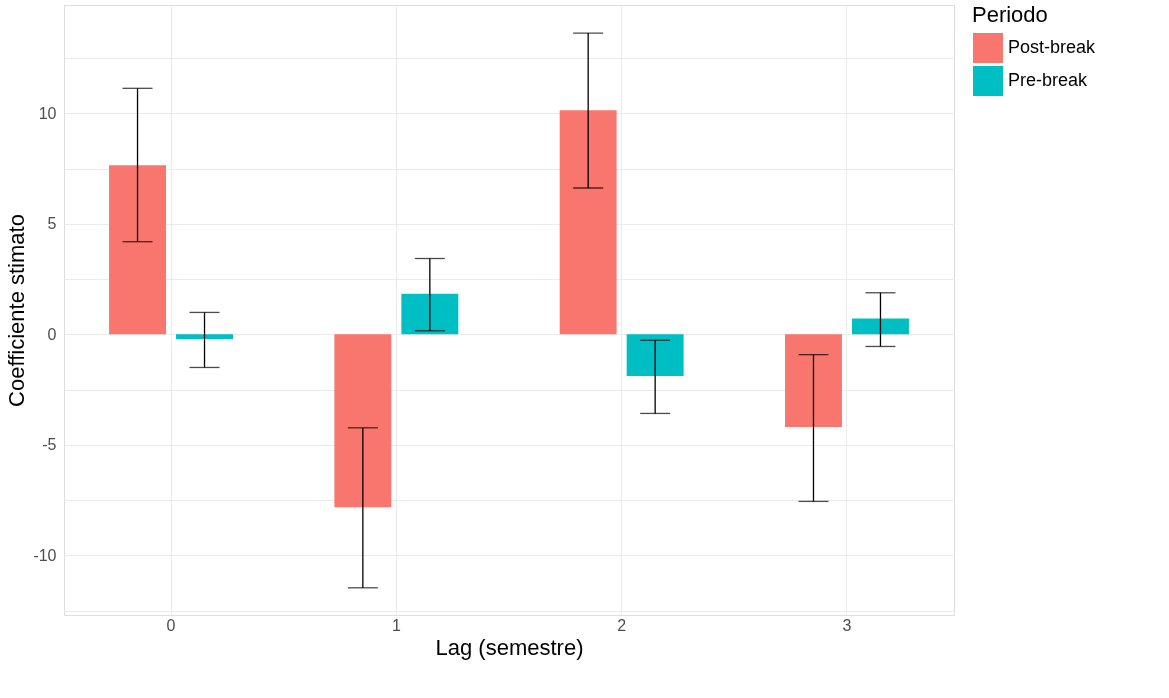 This screenshot has width=1169, height=698. I want to click on y-tick-label: -5, so click(49, 445).